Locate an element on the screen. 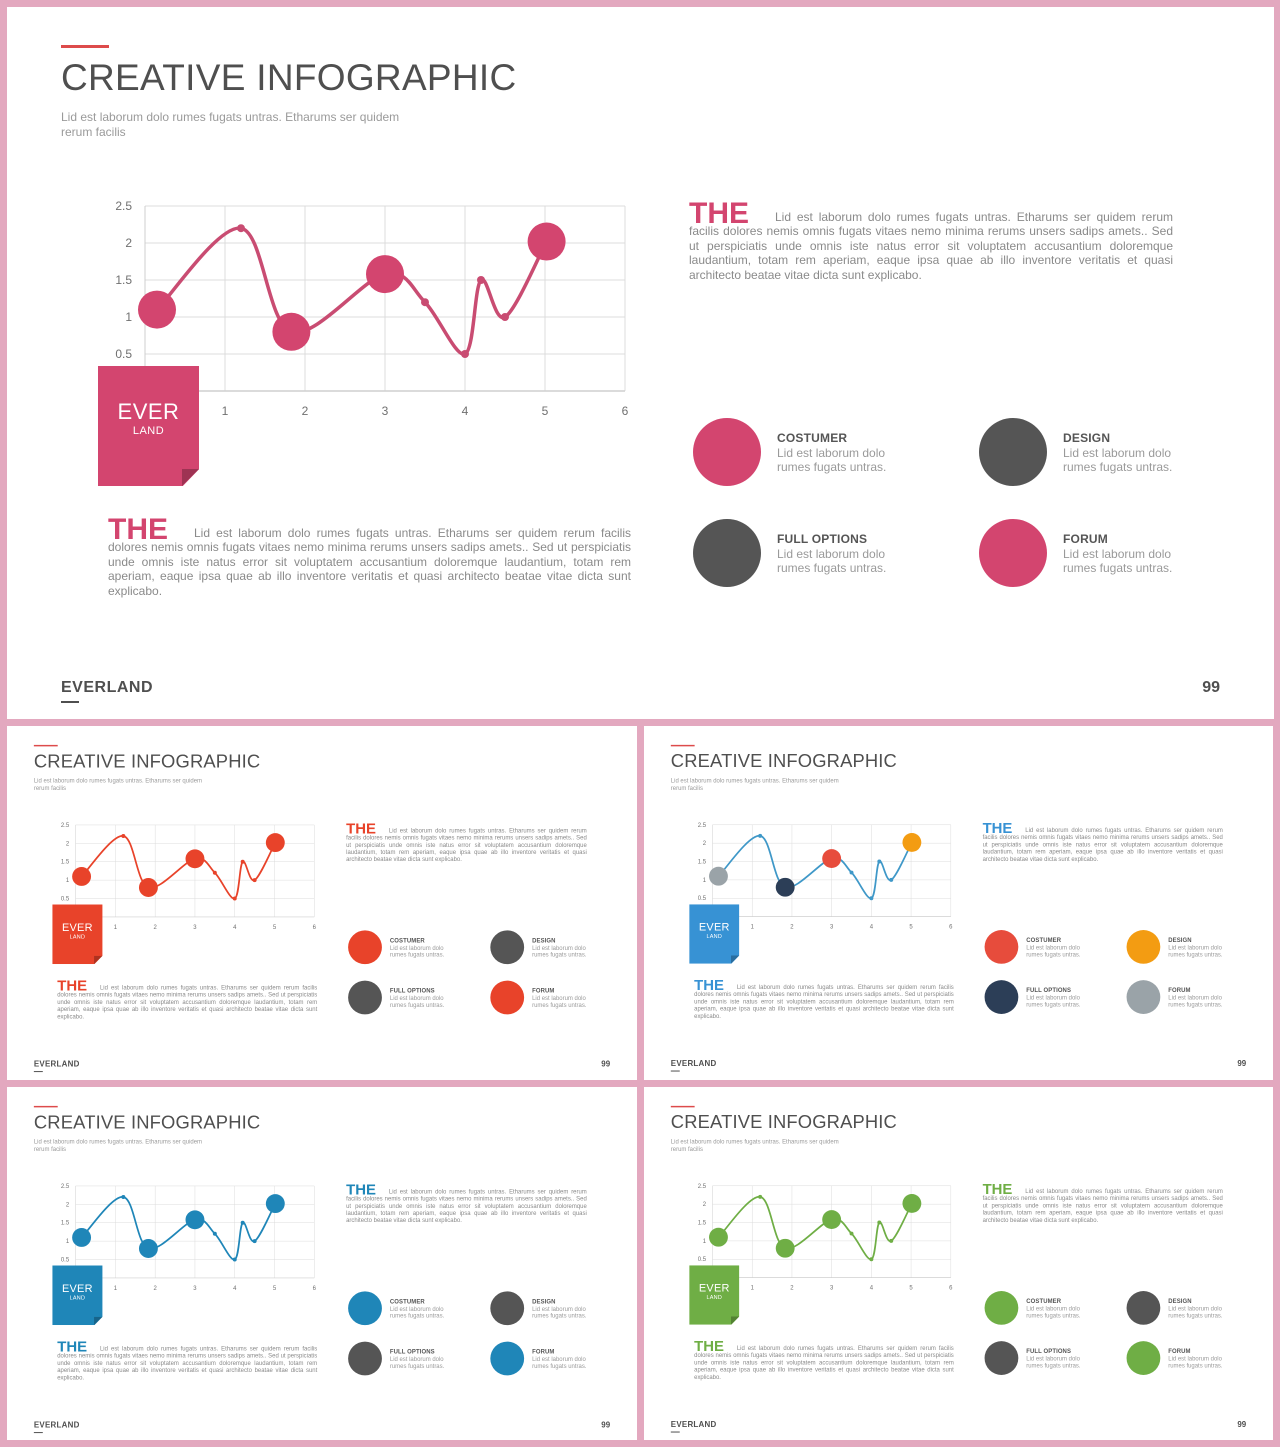 Image resolution: width=1280 pixels, height=1447 pixels. series-line is located at coordinates (178, 867).